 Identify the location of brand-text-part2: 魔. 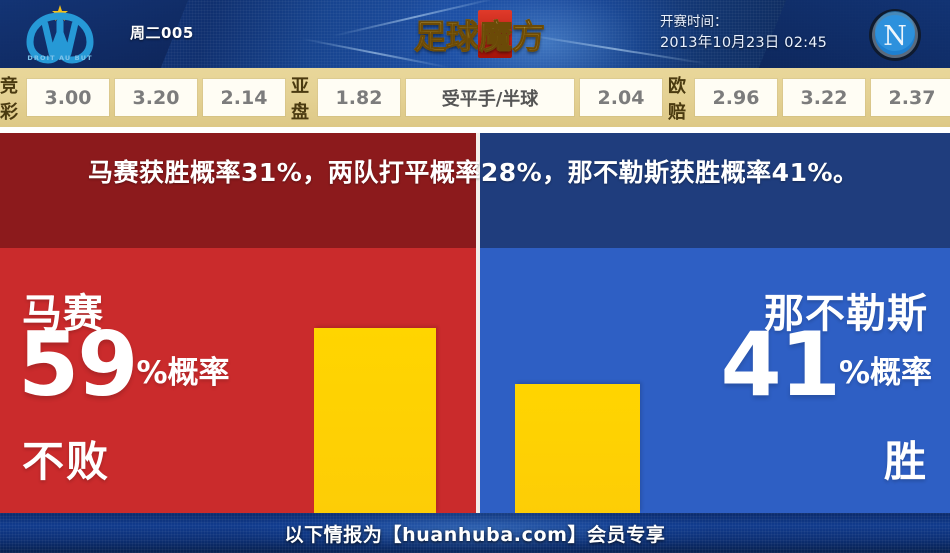
(496, 37).